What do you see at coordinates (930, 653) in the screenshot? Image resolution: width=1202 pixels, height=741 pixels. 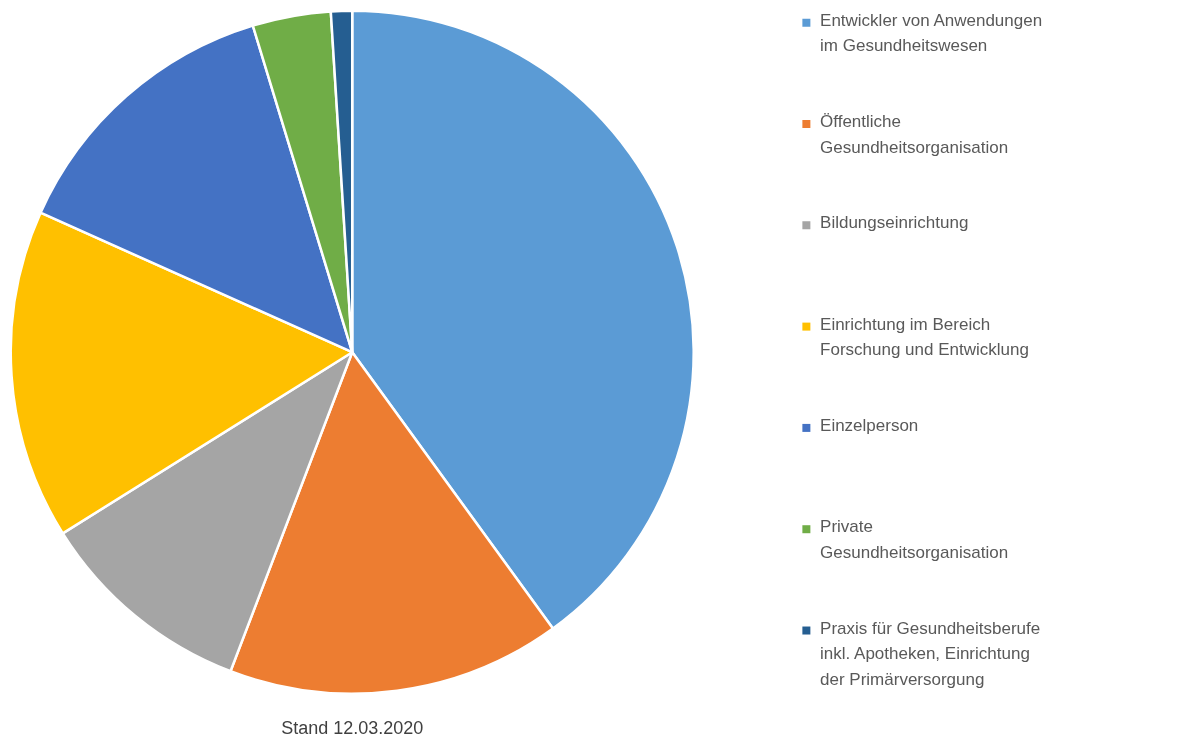 I see `legend-label: Praxis für Gesundheitsberufe inkl. Apotheken, Einrichtung der Primärversorgung` at bounding box center [930, 653].